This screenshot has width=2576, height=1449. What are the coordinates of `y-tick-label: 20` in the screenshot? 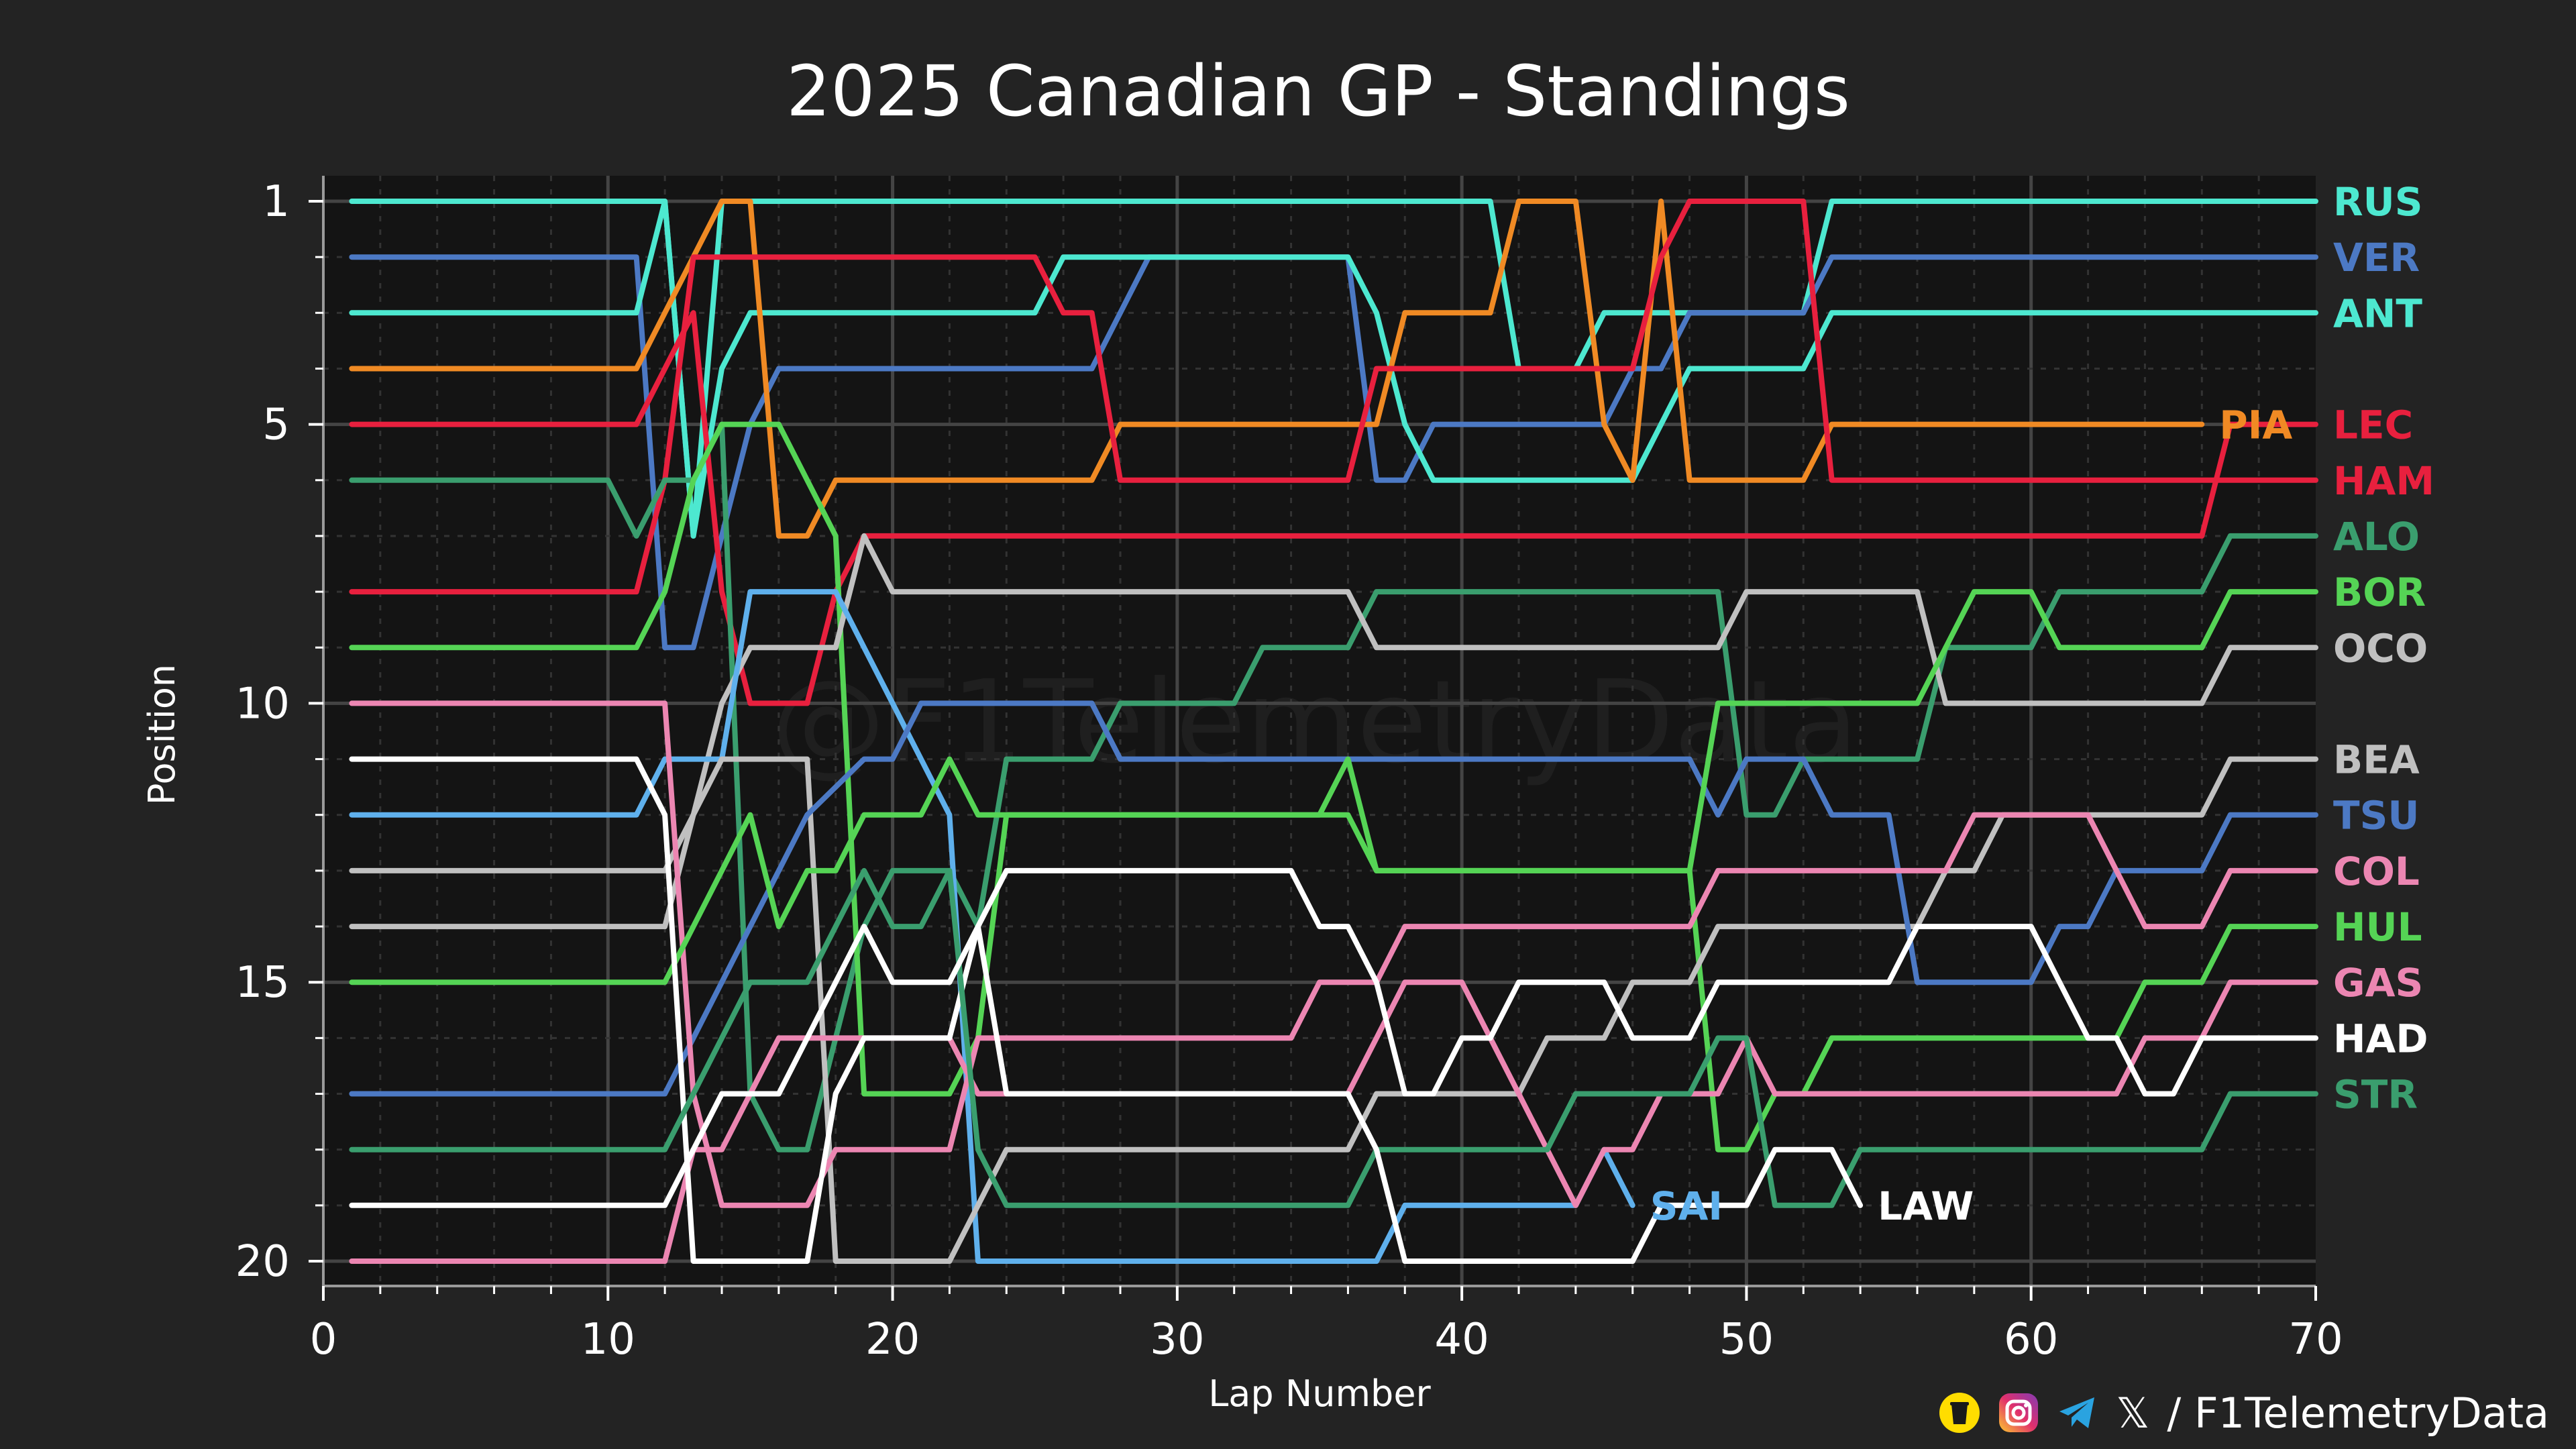 It's located at (262, 1262).